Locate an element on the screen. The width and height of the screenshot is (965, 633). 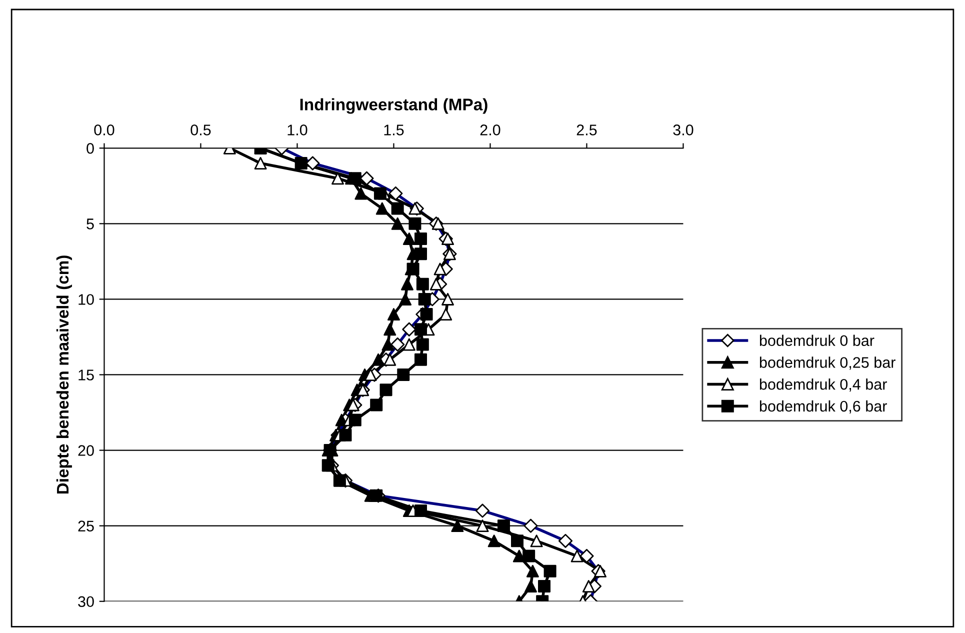
x-tick-label: 1.0 is located at coordinates (298, 130).